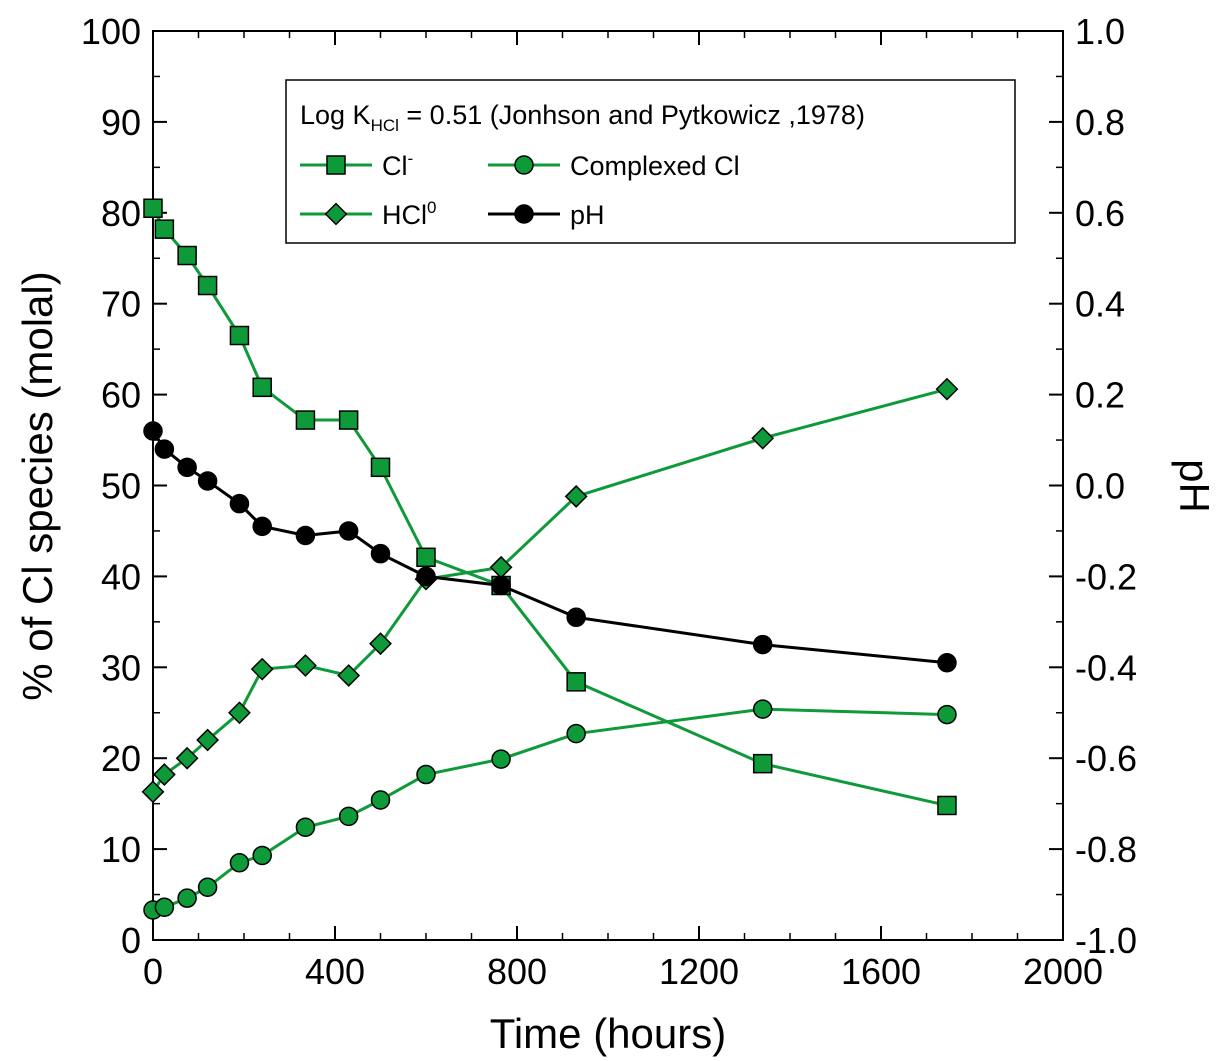  Describe the element at coordinates (153, 971) in the screenshot. I see `x-tick-label: 0` at that location.